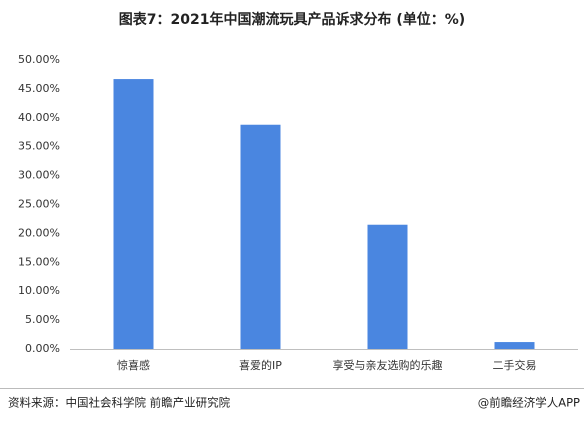 This screenshot has width=584, height=422. Describe the element at coordinates (39, 117) in the screenshot. I see `y-tick-label: 40.00%` at that location.